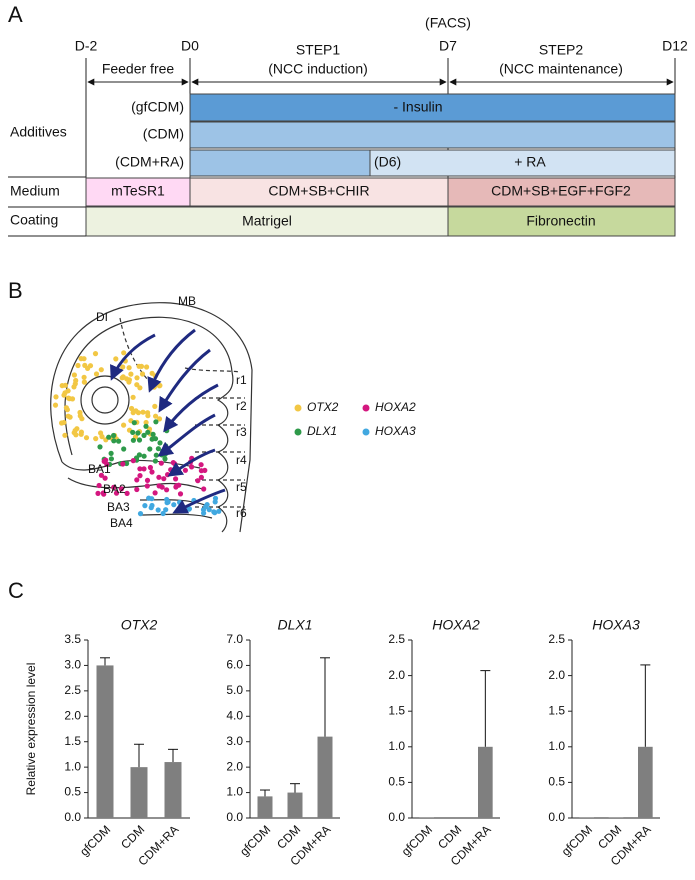  I want to click on chart-title: OTX2, so click(139, 625).